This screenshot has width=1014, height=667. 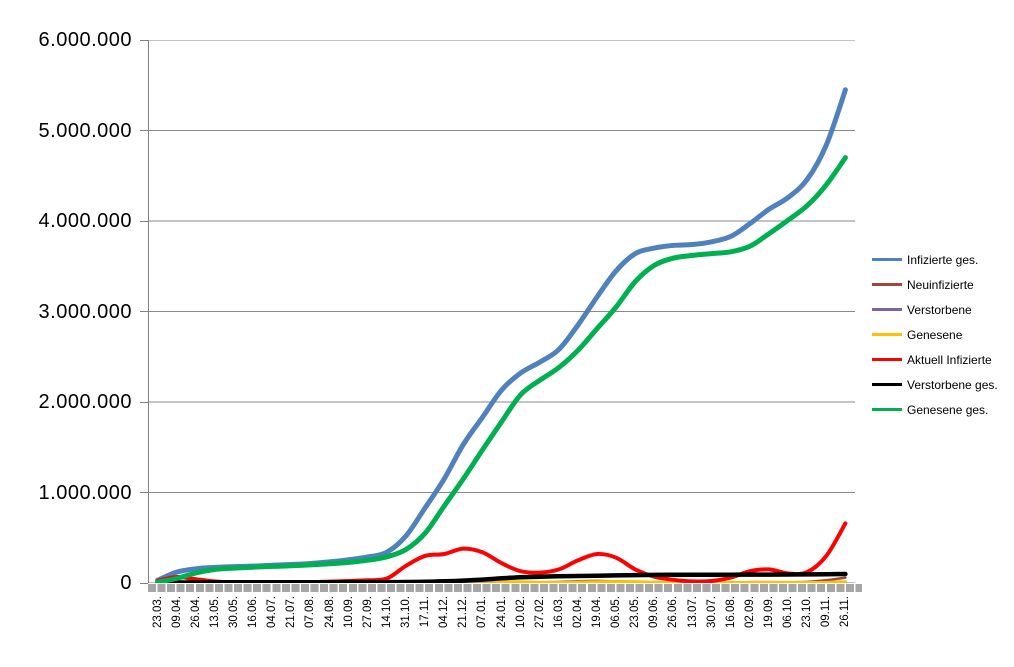 What do you see at coordinates (788, 612) in the screenshot?
I see `x-axis-label: 06.10.` at bounding box center [788, 612].